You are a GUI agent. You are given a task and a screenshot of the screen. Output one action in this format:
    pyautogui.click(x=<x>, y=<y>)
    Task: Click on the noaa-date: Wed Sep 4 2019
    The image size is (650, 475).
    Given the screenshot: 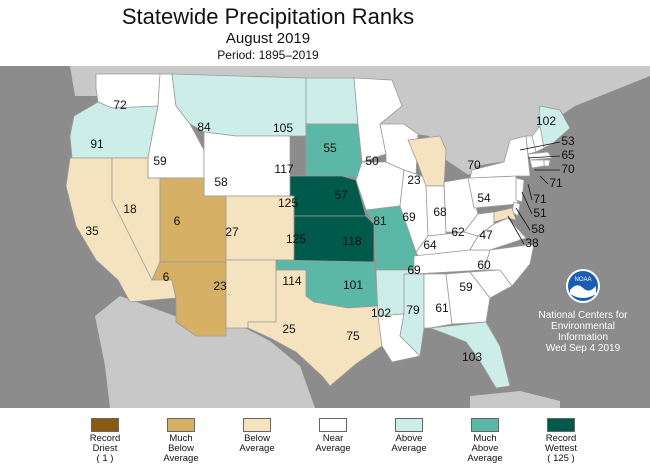 What is the action you would take?
    pyautogui.click(x=583, y=348)
    